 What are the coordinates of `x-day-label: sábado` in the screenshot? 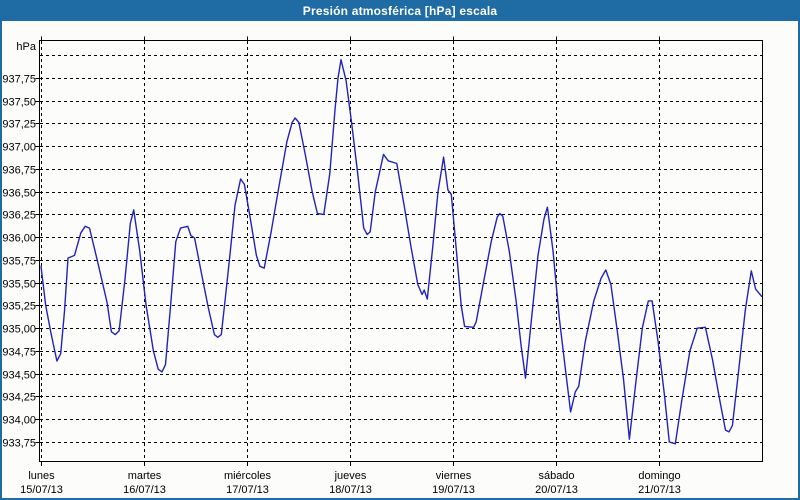 It's located at (556, 476).